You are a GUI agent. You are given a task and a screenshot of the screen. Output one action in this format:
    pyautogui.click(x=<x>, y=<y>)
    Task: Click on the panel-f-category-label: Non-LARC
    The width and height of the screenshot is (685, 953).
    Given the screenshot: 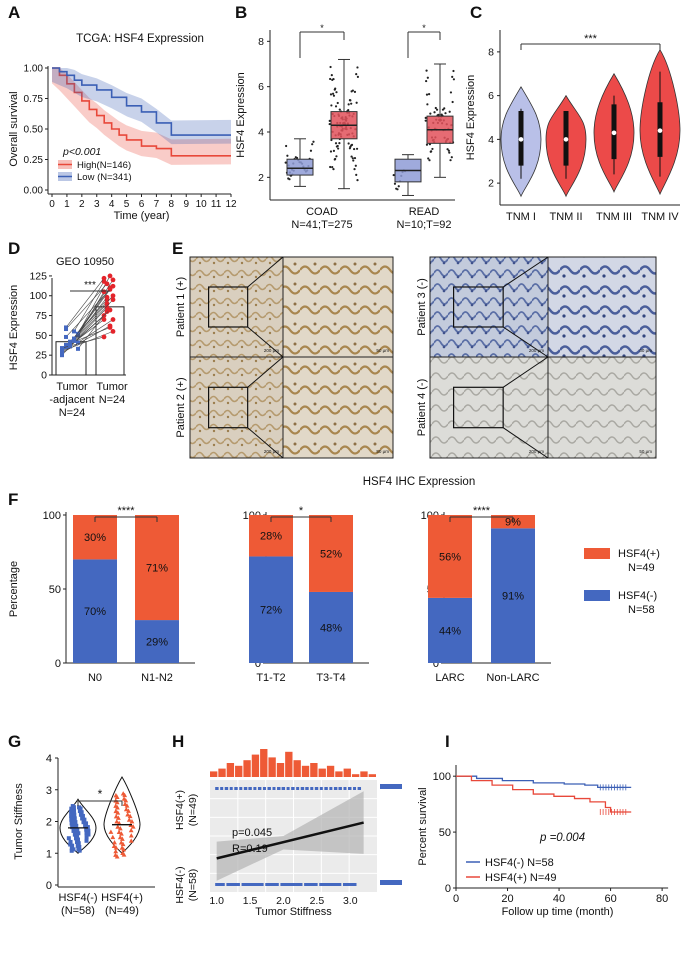 What is the action you would take?
    pyautogui.click(x=512, y=678)
    